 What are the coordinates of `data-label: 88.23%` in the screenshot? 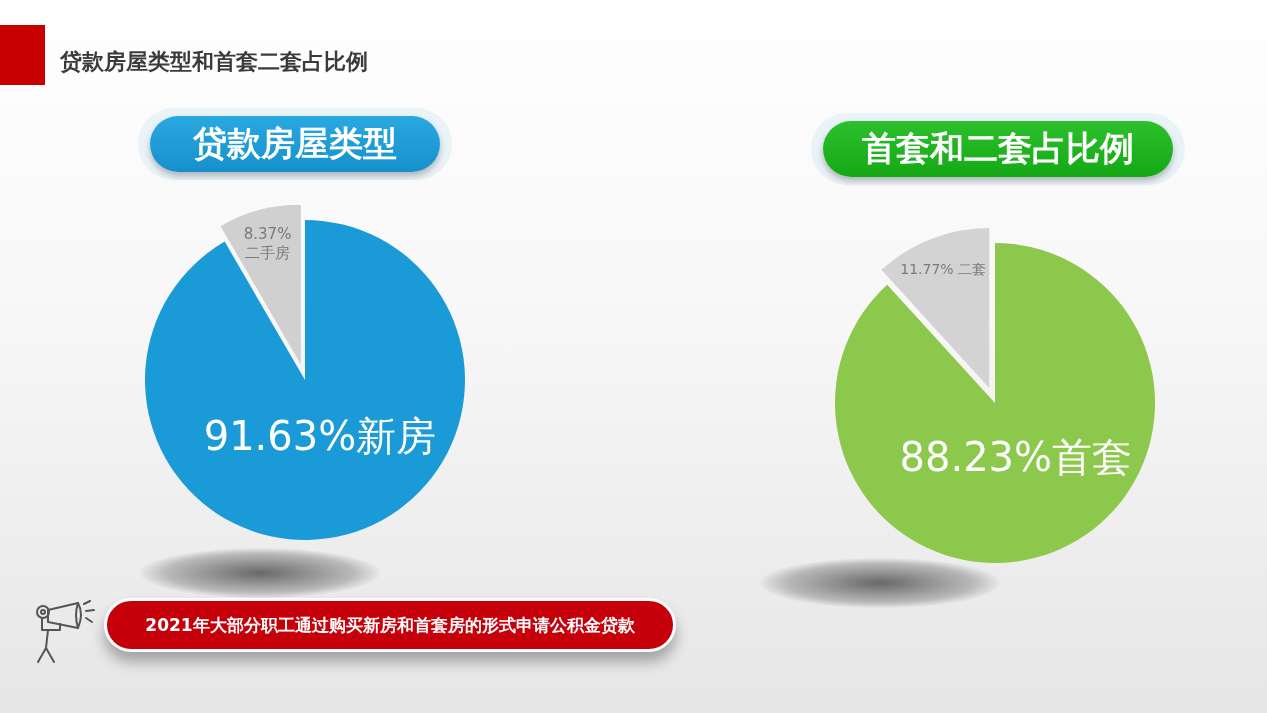 It's located at (976, 456).